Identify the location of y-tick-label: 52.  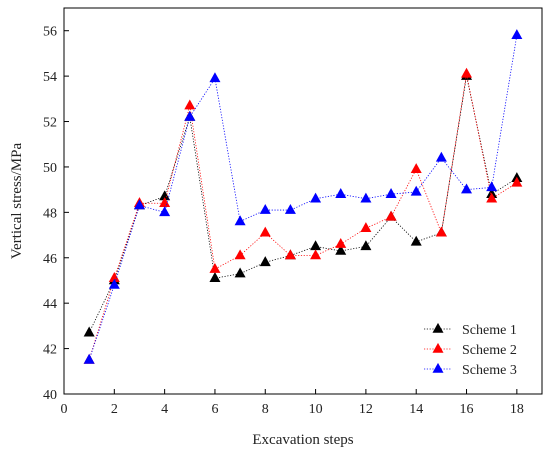
(50, 123).